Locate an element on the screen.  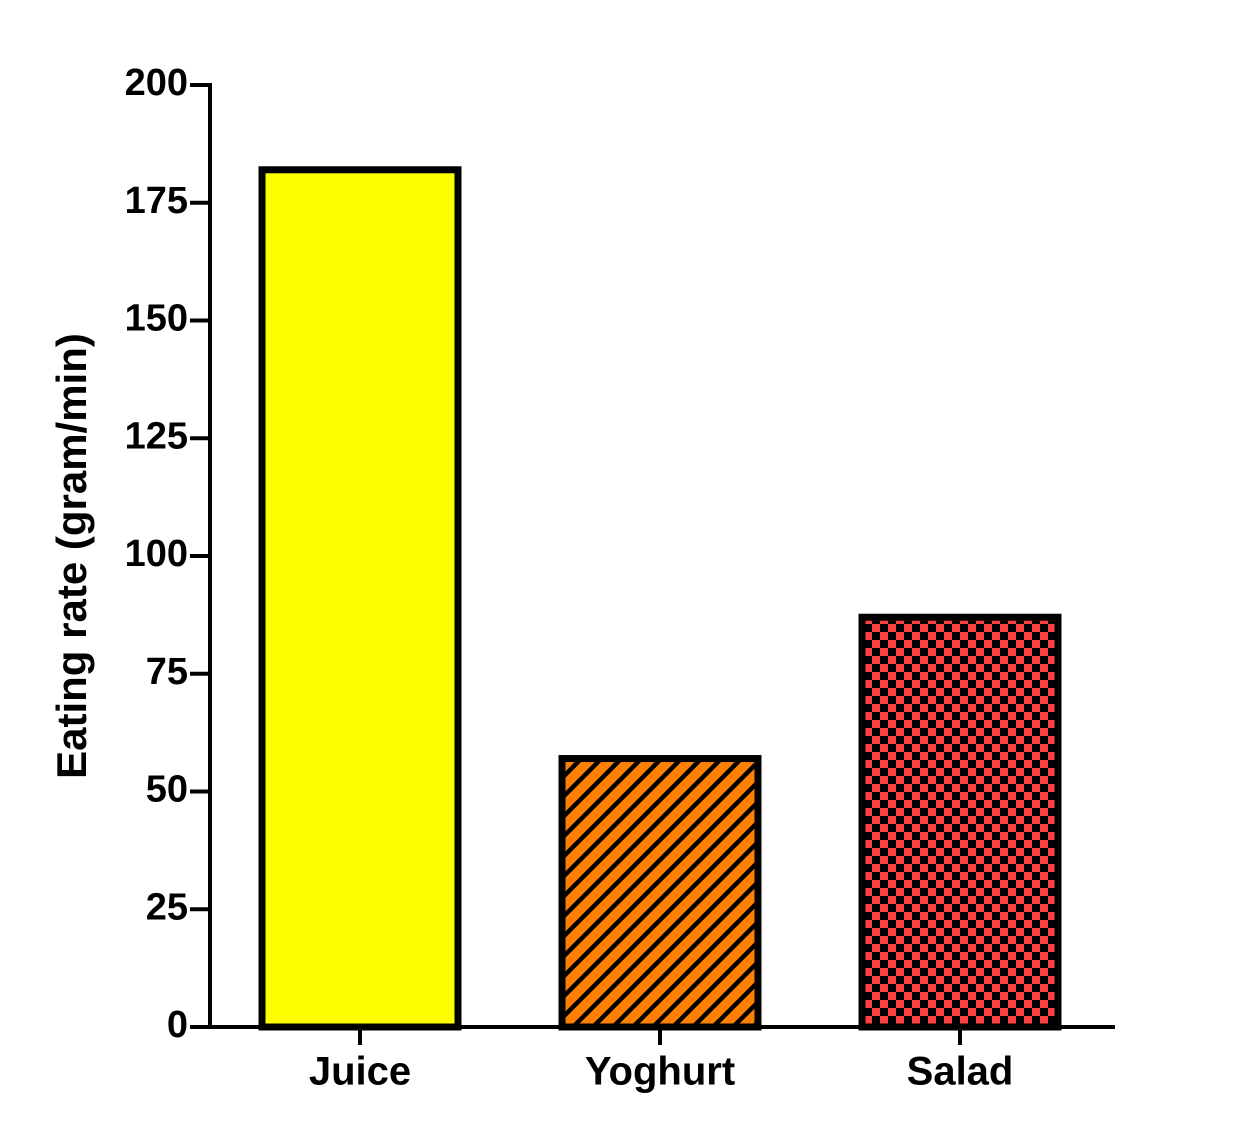
y-tick-label: 0 is located at coordinates (177, 1025).